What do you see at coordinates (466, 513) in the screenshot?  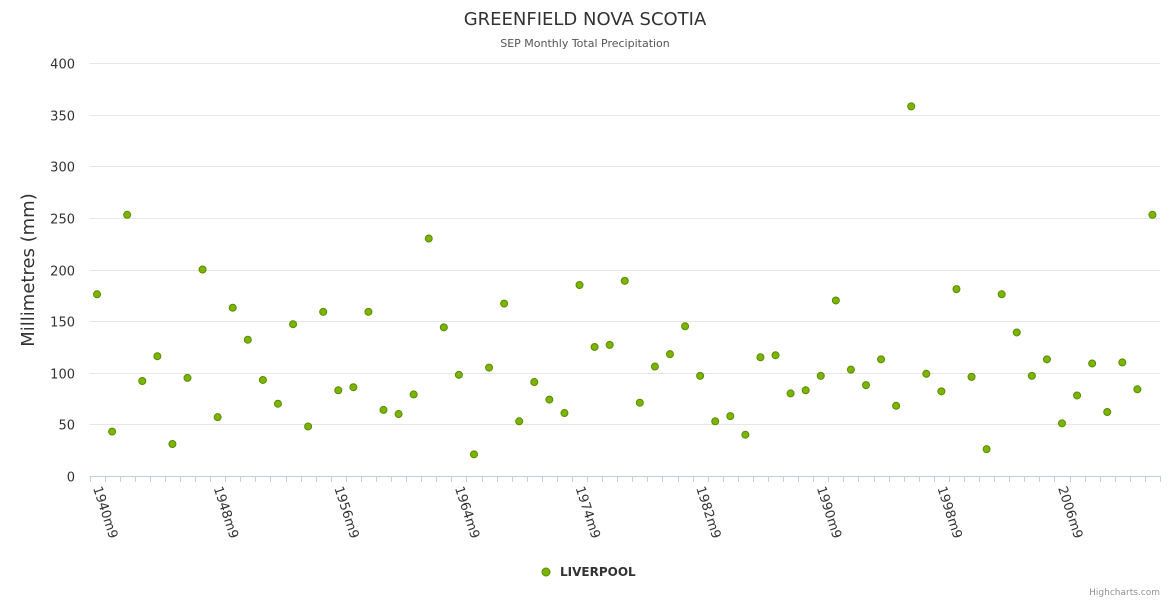 I see `x-tick-label: 1964m9` at bounding box center [466, 513].